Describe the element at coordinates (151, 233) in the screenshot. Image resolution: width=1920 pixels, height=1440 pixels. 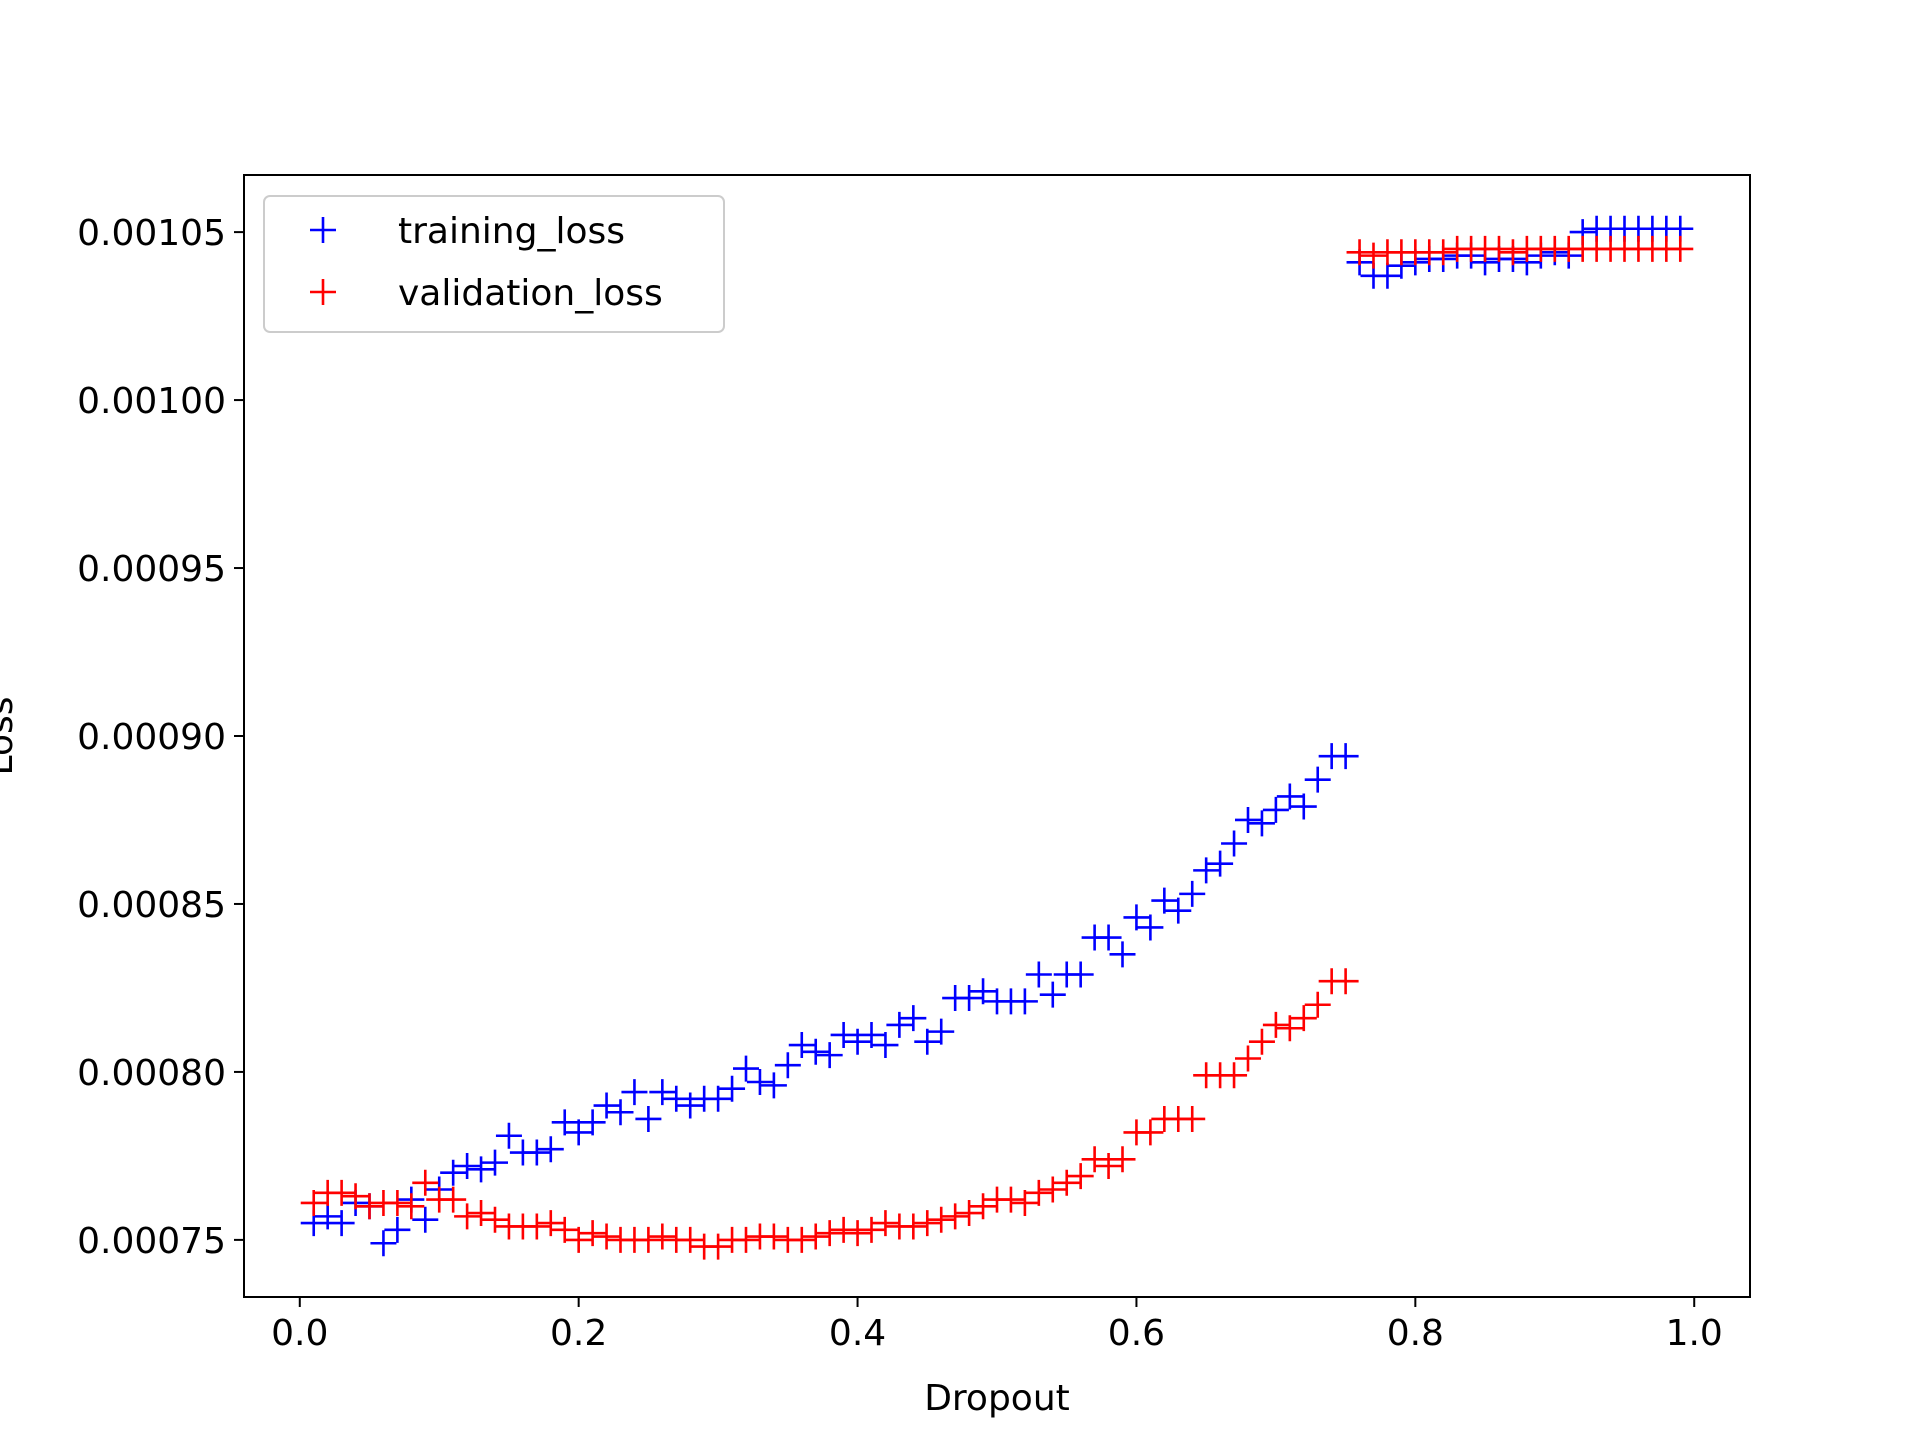
I see `y-tick-label: 0.00105` at that location.